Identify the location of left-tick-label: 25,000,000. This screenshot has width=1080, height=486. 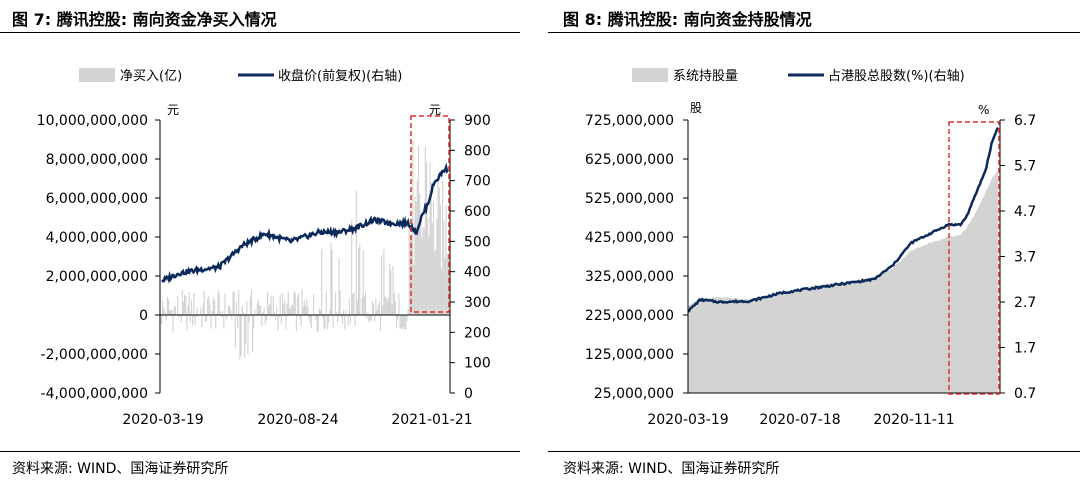
(634, 394).